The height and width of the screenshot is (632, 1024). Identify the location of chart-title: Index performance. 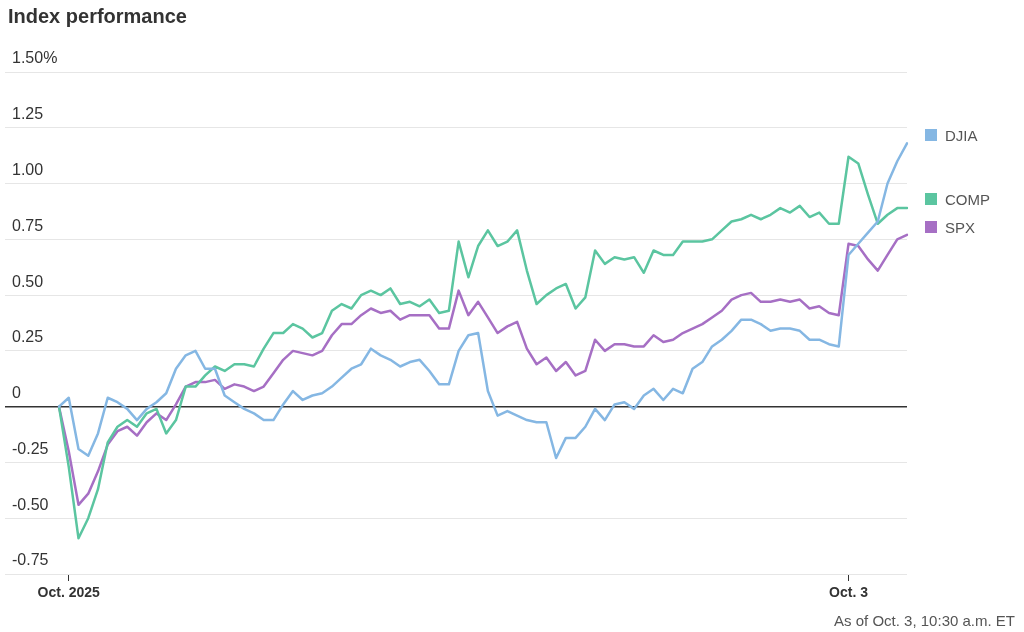
(97, 16).